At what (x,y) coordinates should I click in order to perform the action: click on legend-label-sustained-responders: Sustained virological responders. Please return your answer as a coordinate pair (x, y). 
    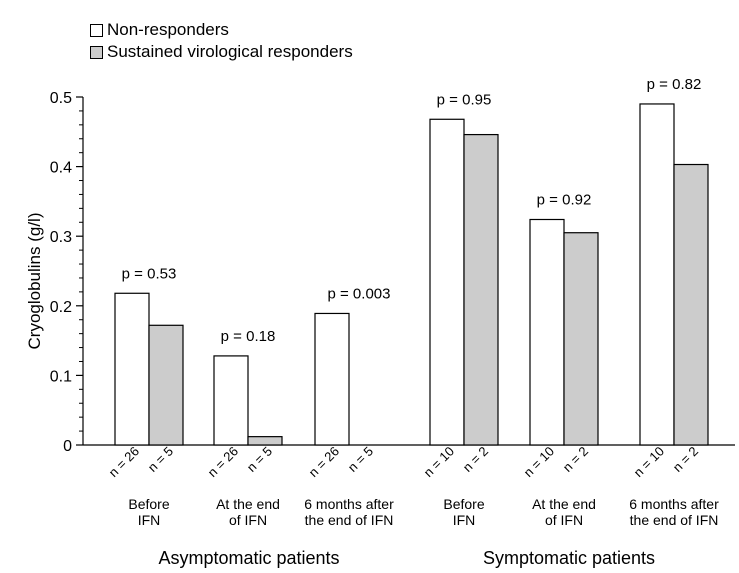
    Looking at the image, I should click on (230, 51).